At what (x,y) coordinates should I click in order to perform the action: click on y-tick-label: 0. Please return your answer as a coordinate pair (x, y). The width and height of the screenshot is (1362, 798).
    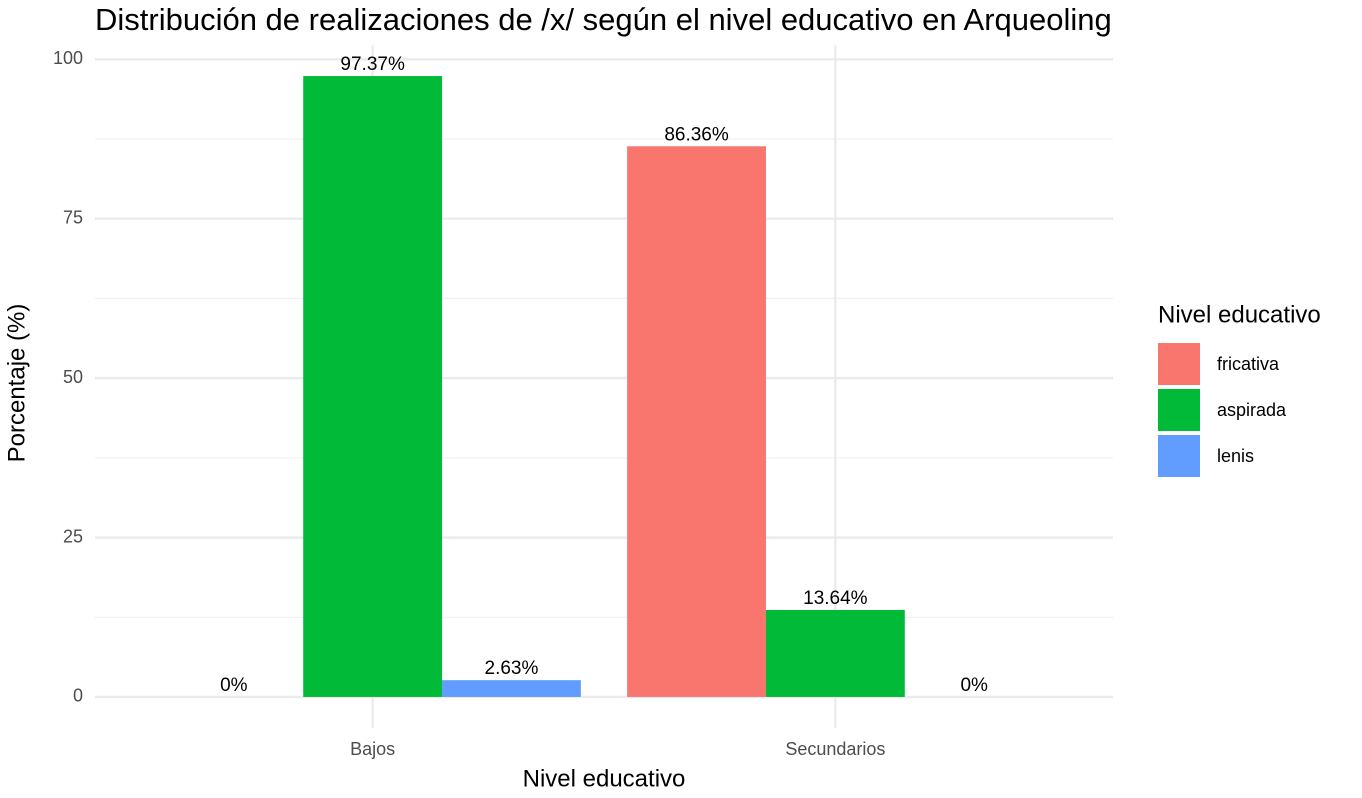
    Looking at the image, I should click on (78, 696).